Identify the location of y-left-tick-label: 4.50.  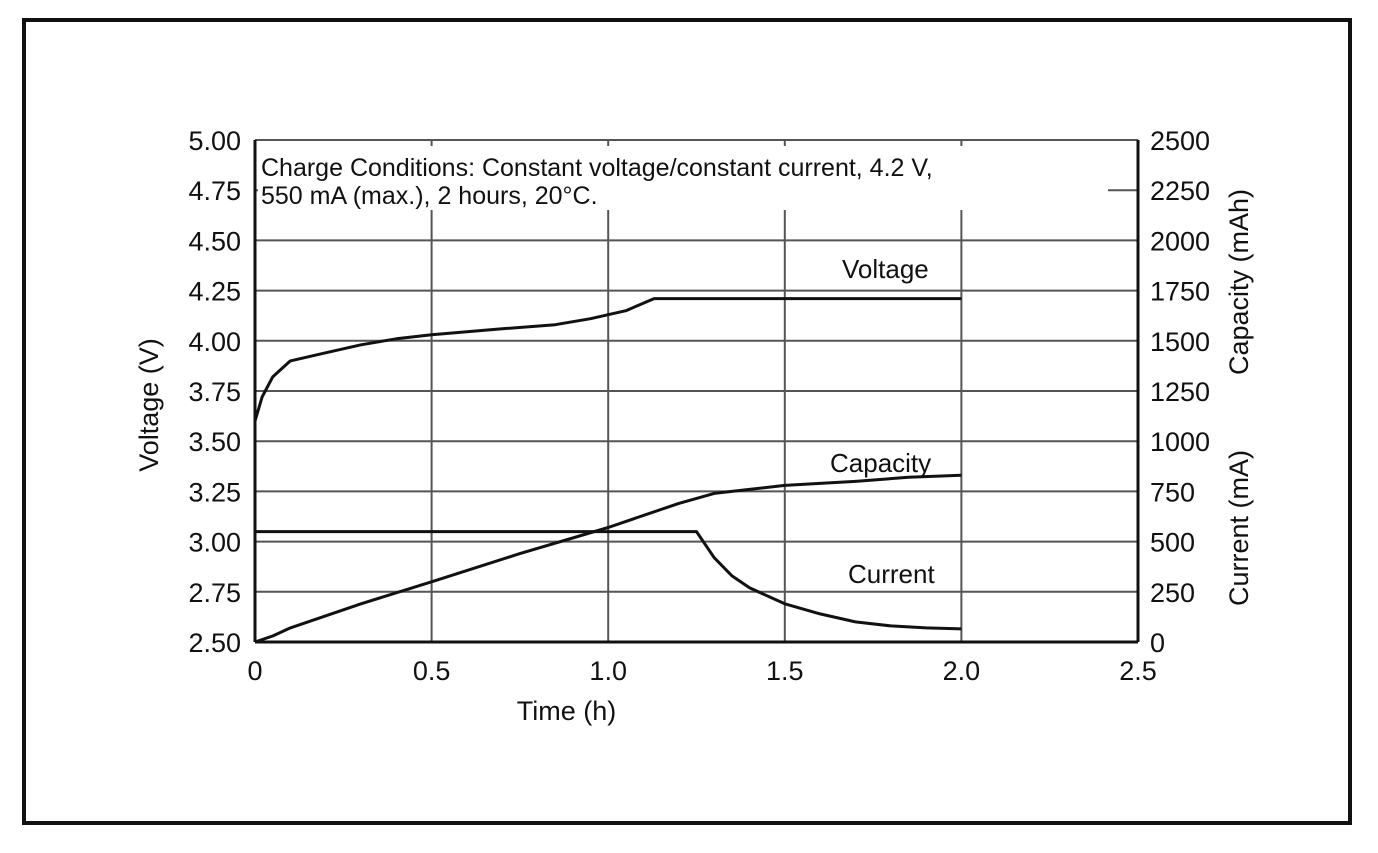
(214, 241).